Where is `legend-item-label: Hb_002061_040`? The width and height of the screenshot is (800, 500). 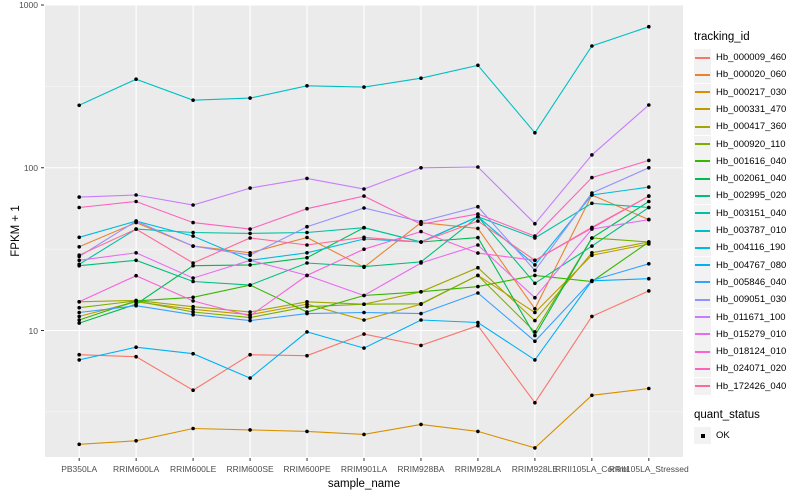
legend-item-label: Hb_002061_040 is located at coordinates (751, 179).